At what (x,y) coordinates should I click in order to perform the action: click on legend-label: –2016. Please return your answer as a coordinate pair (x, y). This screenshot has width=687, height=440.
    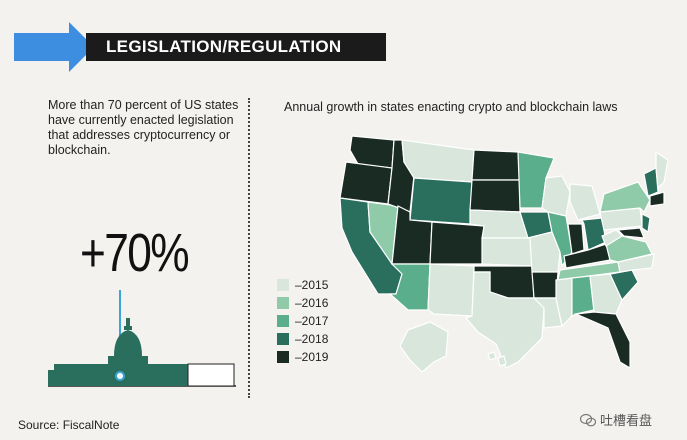
    Looking at the image, I should click on (312, 303).